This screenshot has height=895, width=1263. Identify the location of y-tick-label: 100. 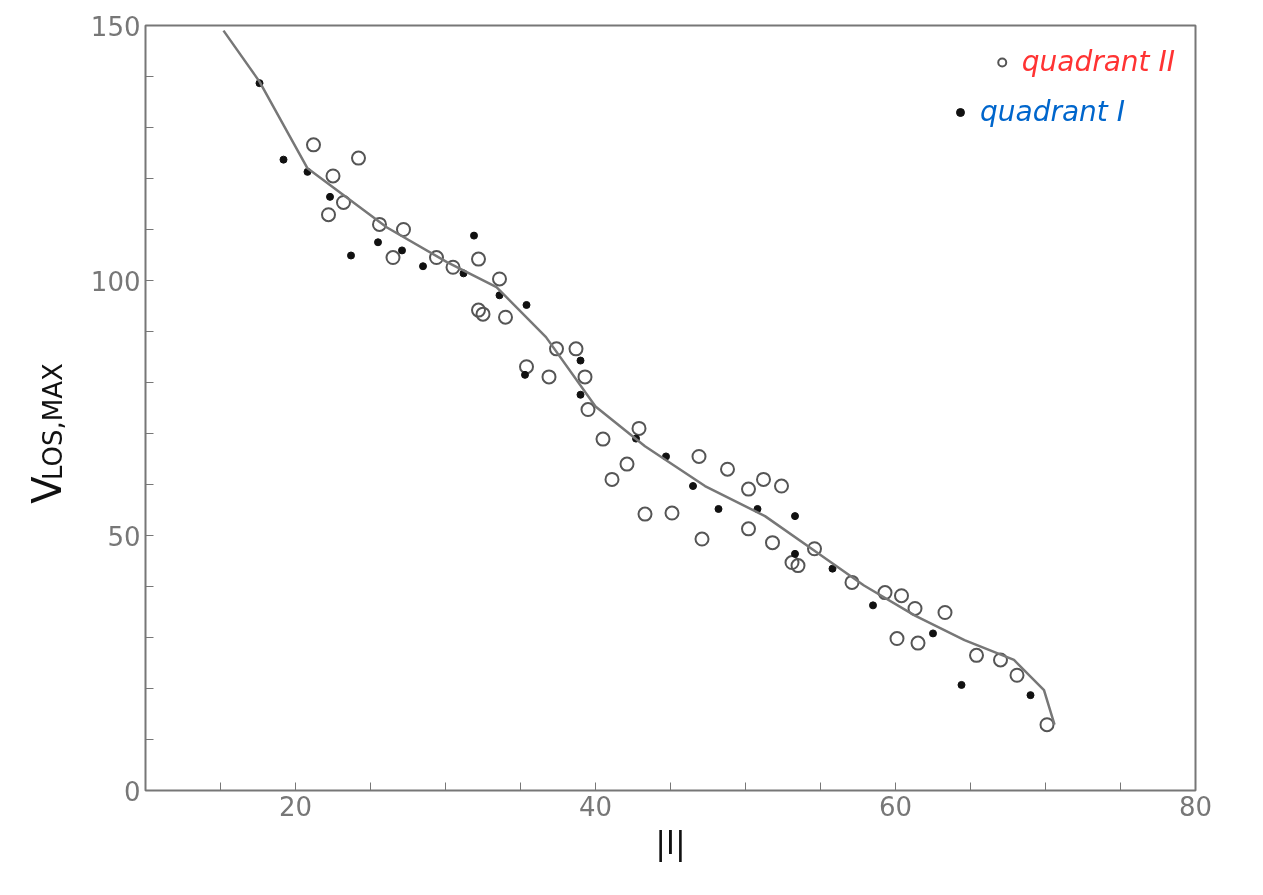
(115, 281).